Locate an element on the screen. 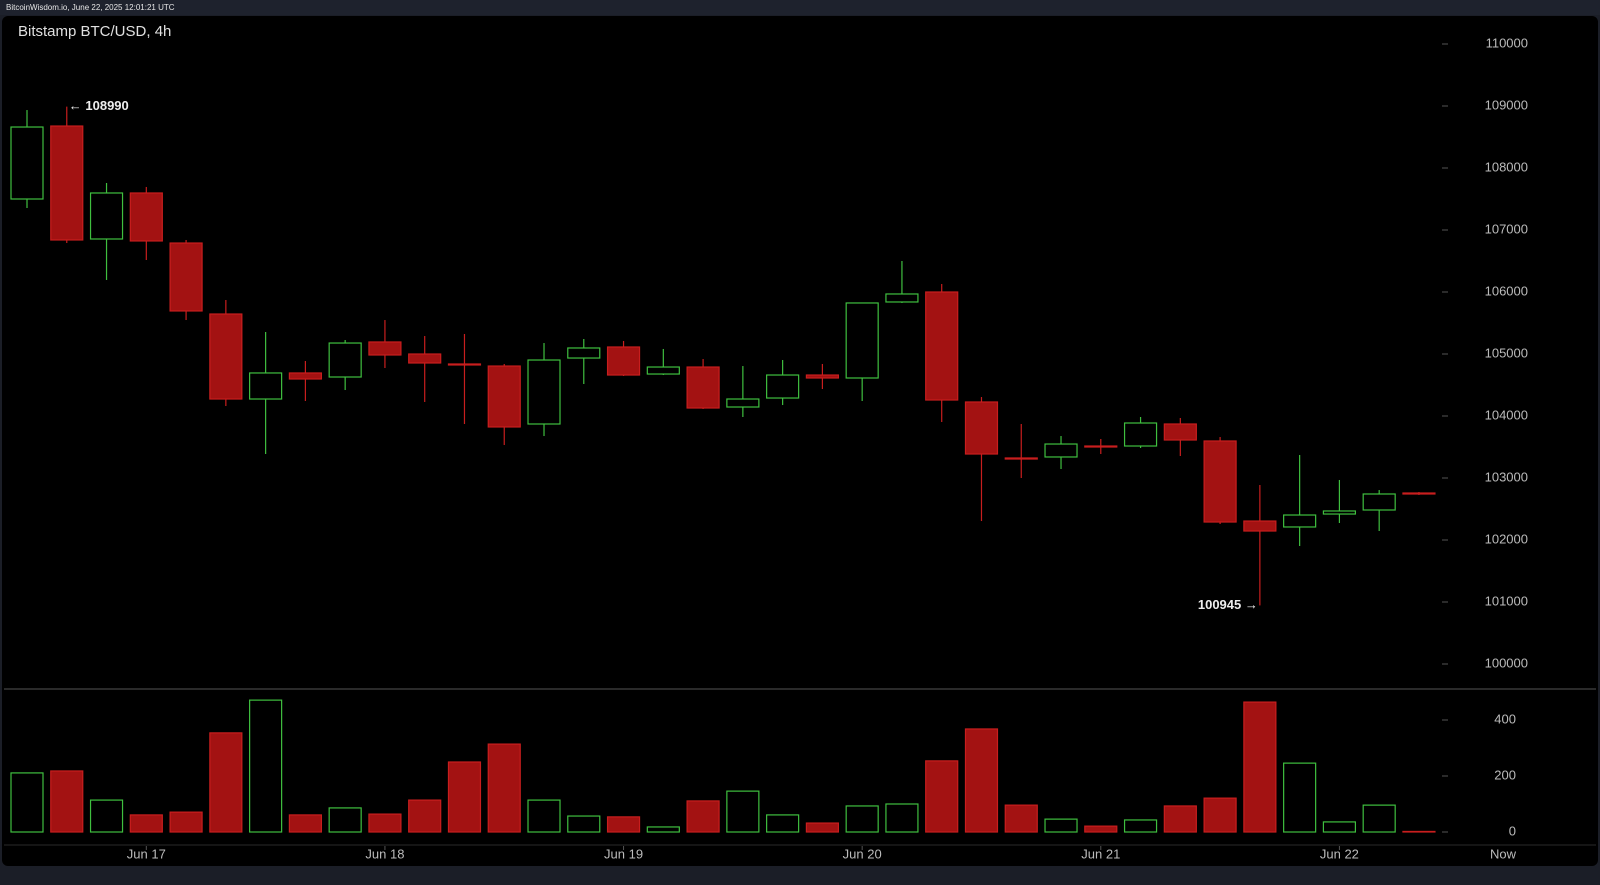 This screenshot has width=1600, height=885. x-tick-label: Jun 20 is located at coordinates (862, 853).